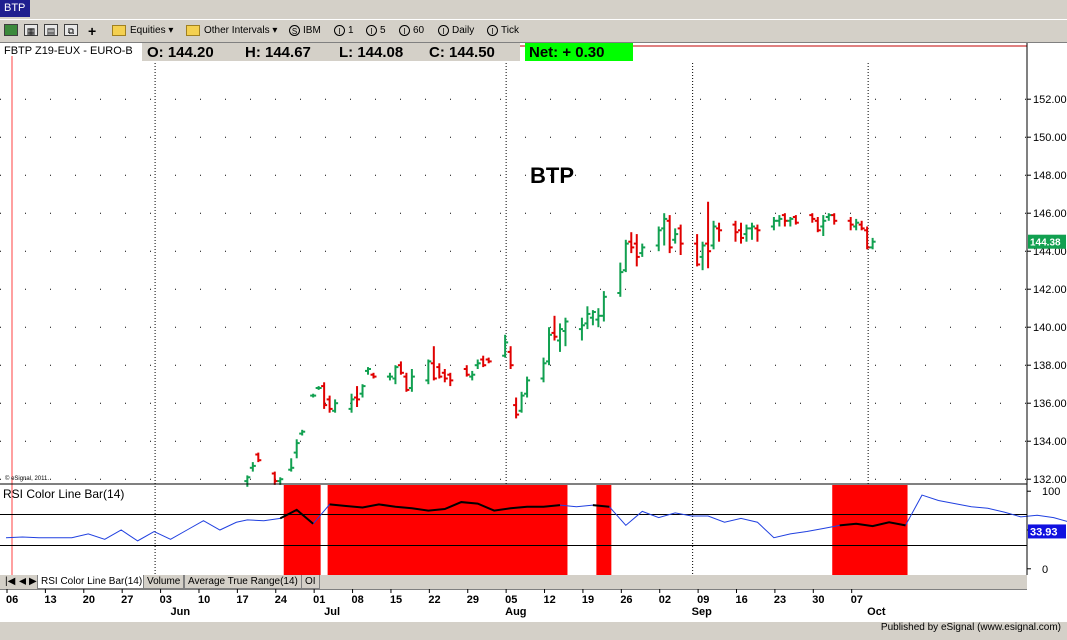 This screenshot has height=640, width=1067. I want to click on x-tick-label: 13, so click(50, 600).